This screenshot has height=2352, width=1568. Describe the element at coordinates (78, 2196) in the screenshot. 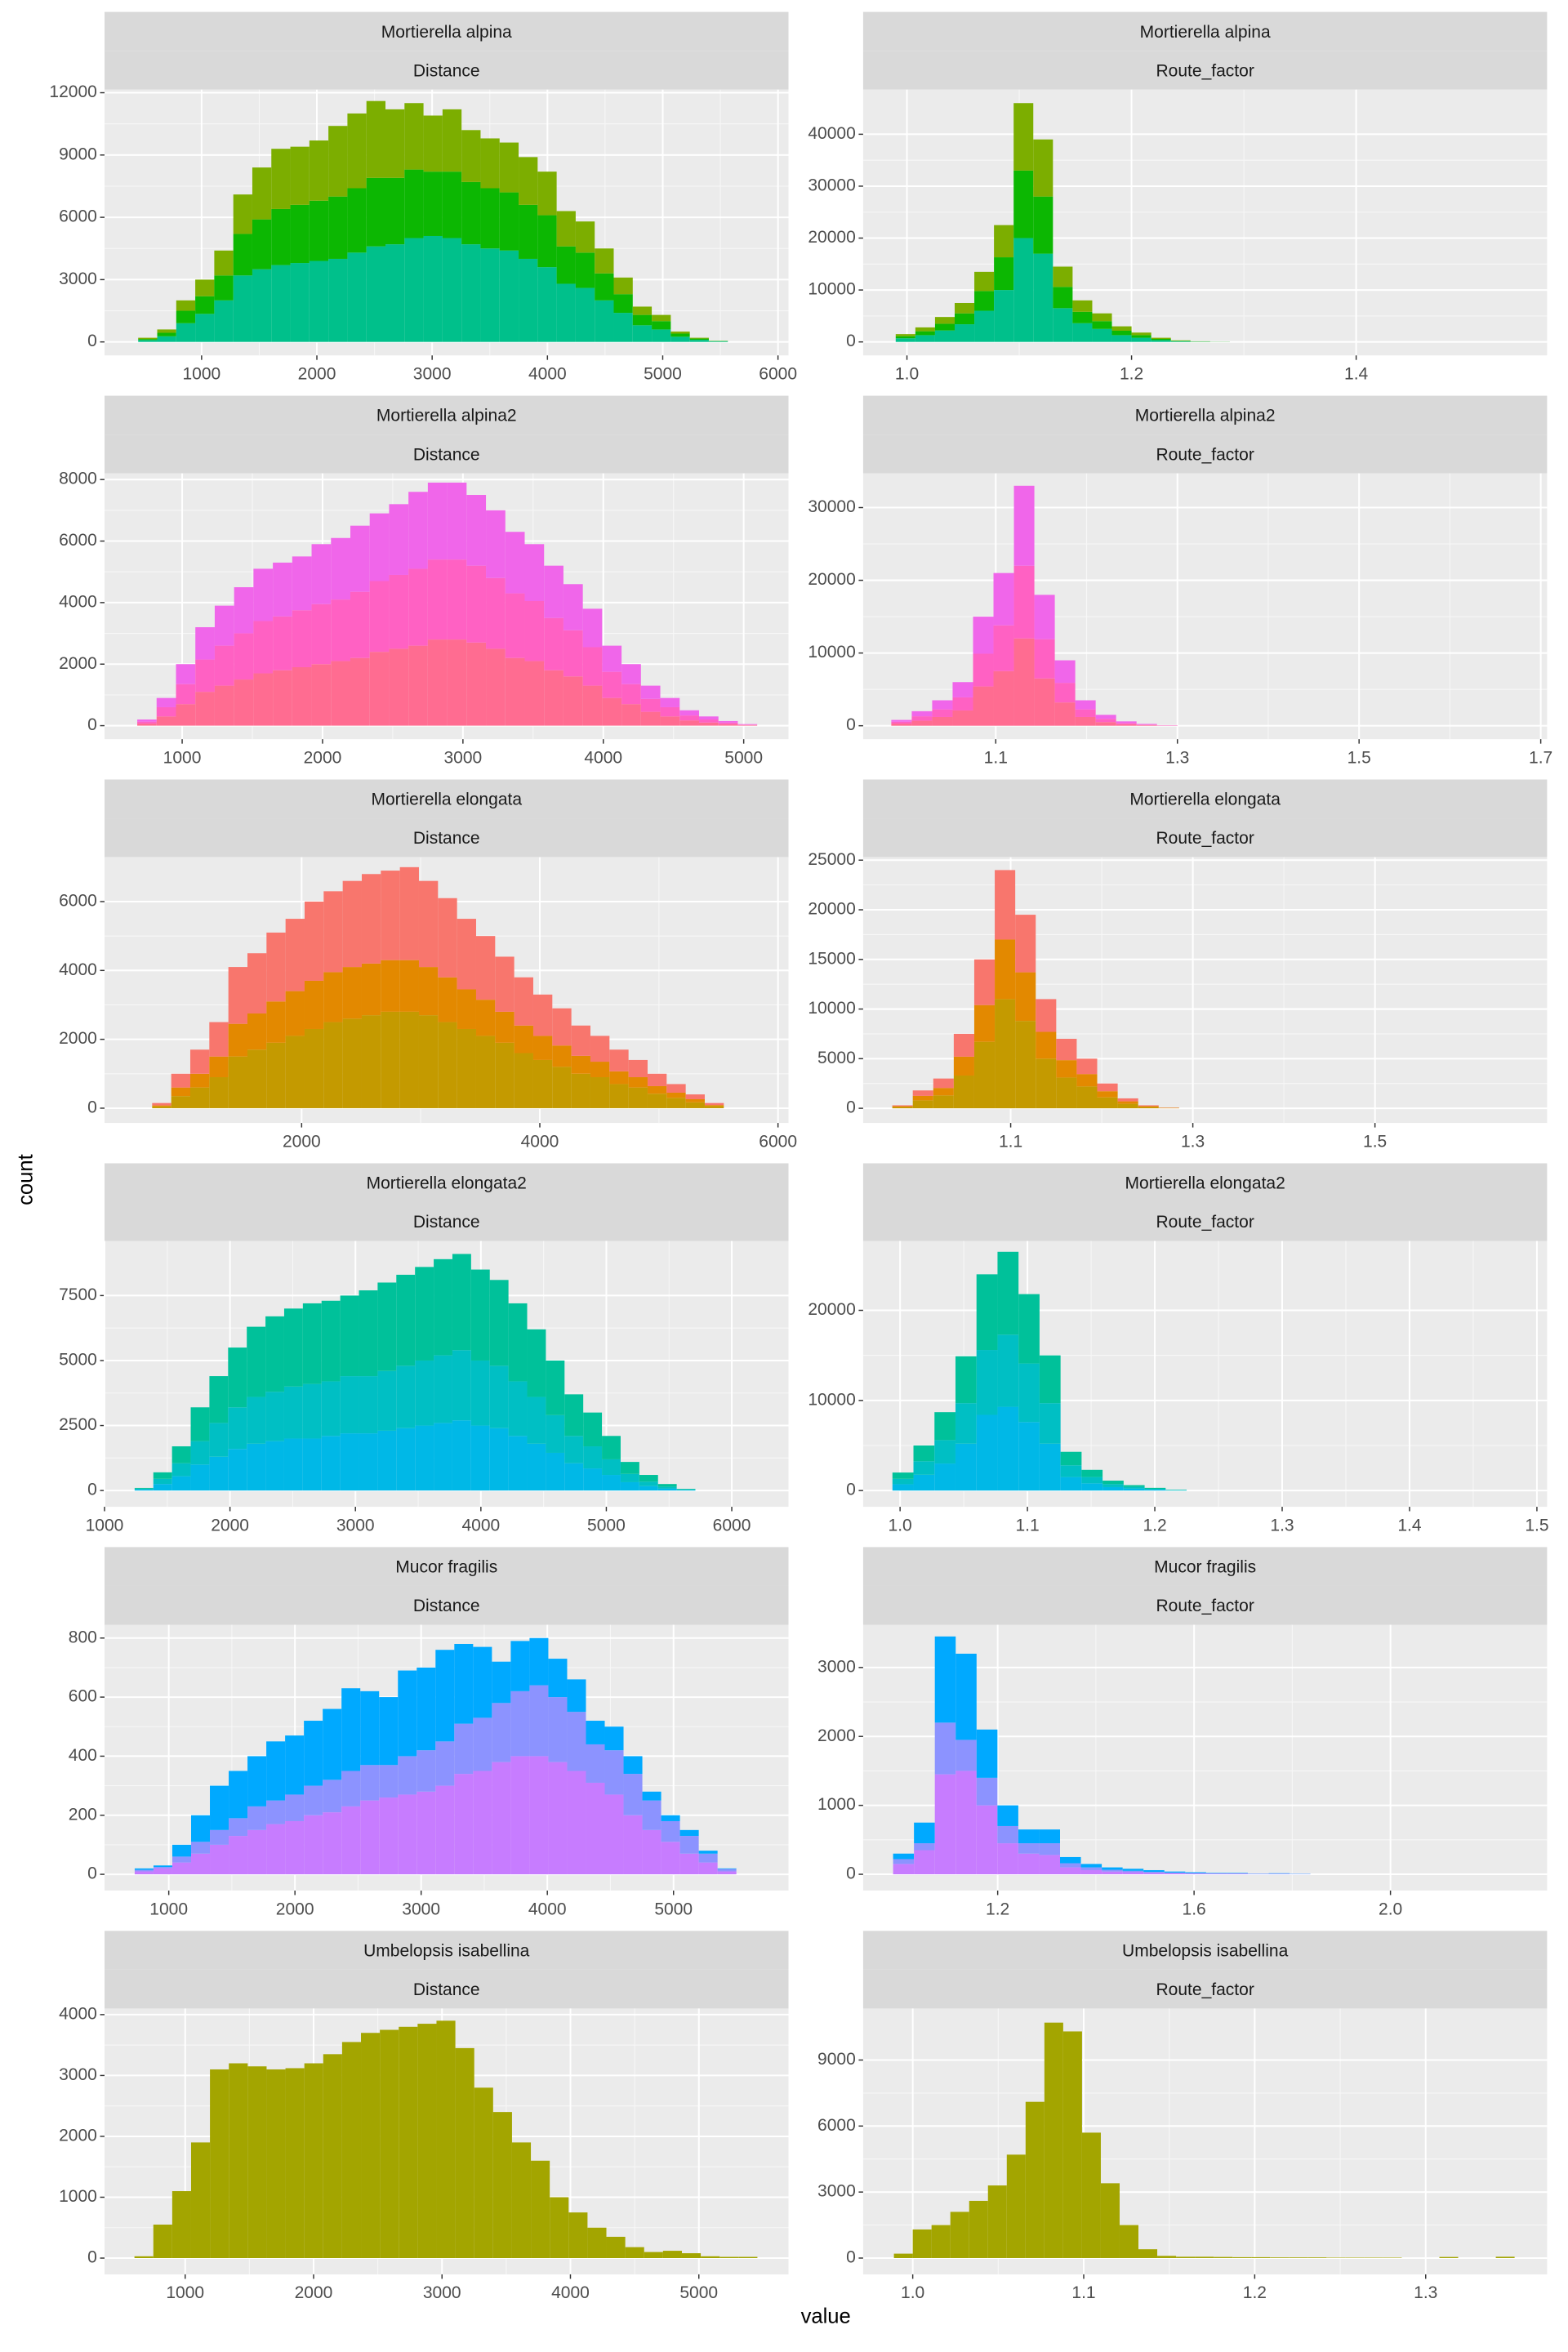

I see `y-tick-label: 1000` at that location.